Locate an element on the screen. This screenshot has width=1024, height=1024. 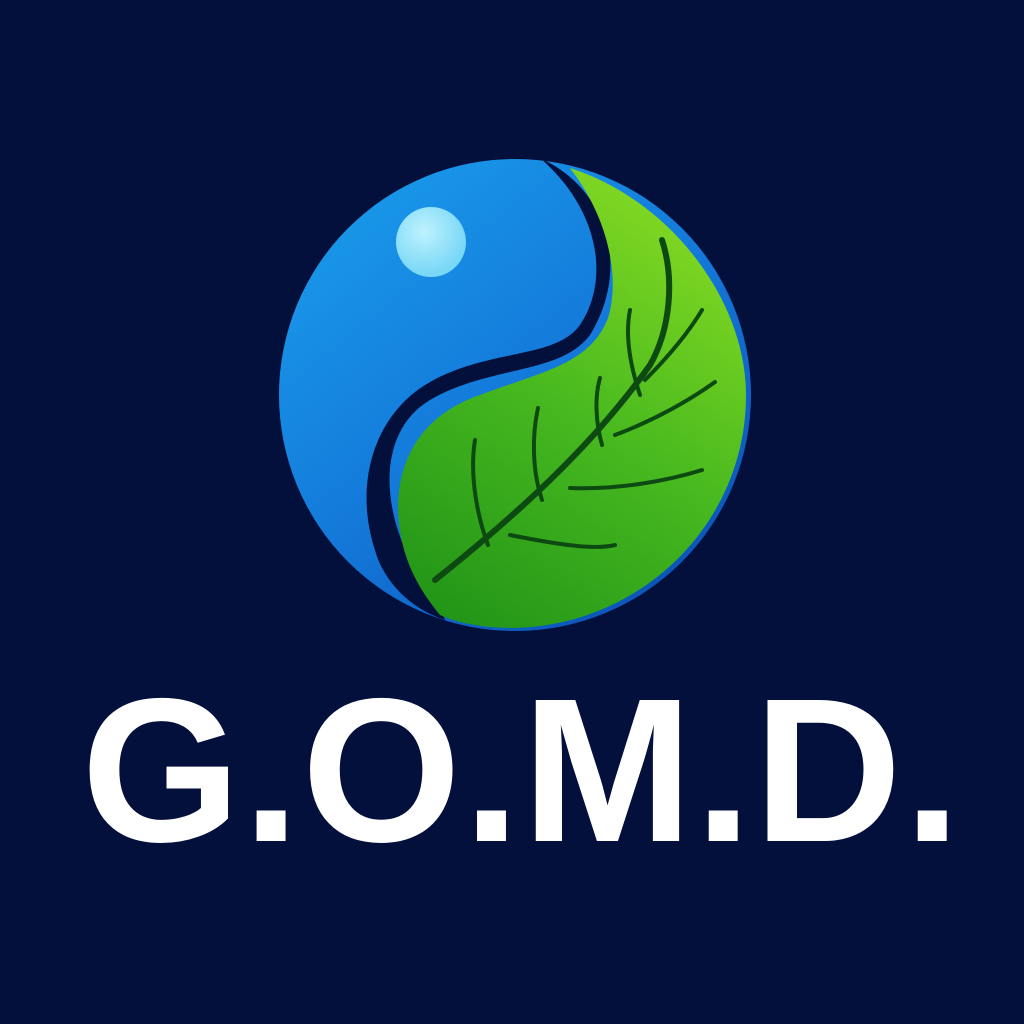
highlight-bubble is located at coordinates (431, 242).